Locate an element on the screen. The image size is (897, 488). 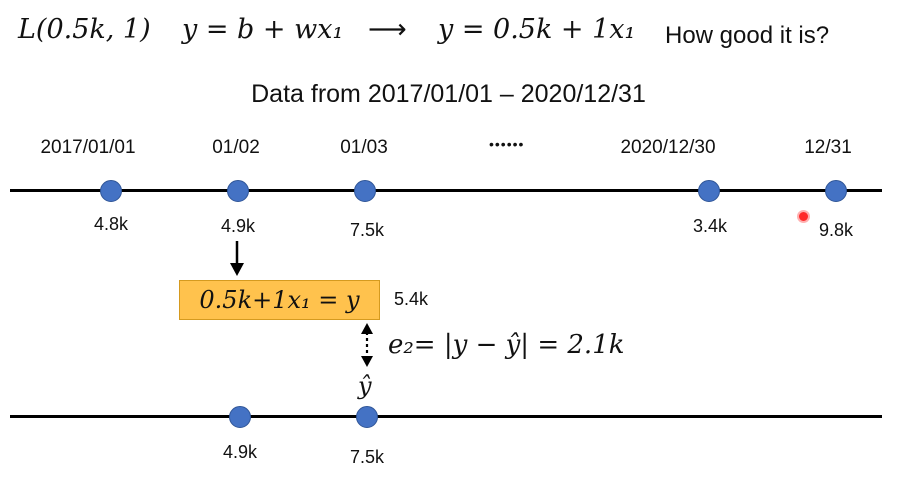
date-label: 2020/12/30 is located at coordinates (668, 147).